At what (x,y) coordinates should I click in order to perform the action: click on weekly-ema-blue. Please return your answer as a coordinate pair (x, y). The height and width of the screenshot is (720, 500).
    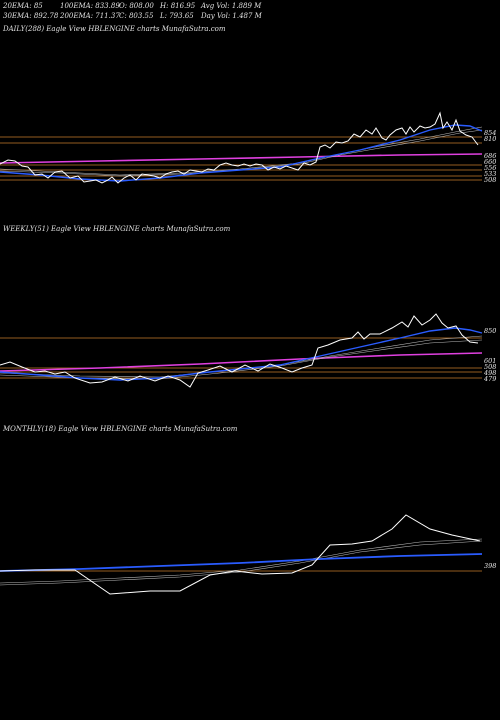
    Looking at the image, I should click on (241, 354).